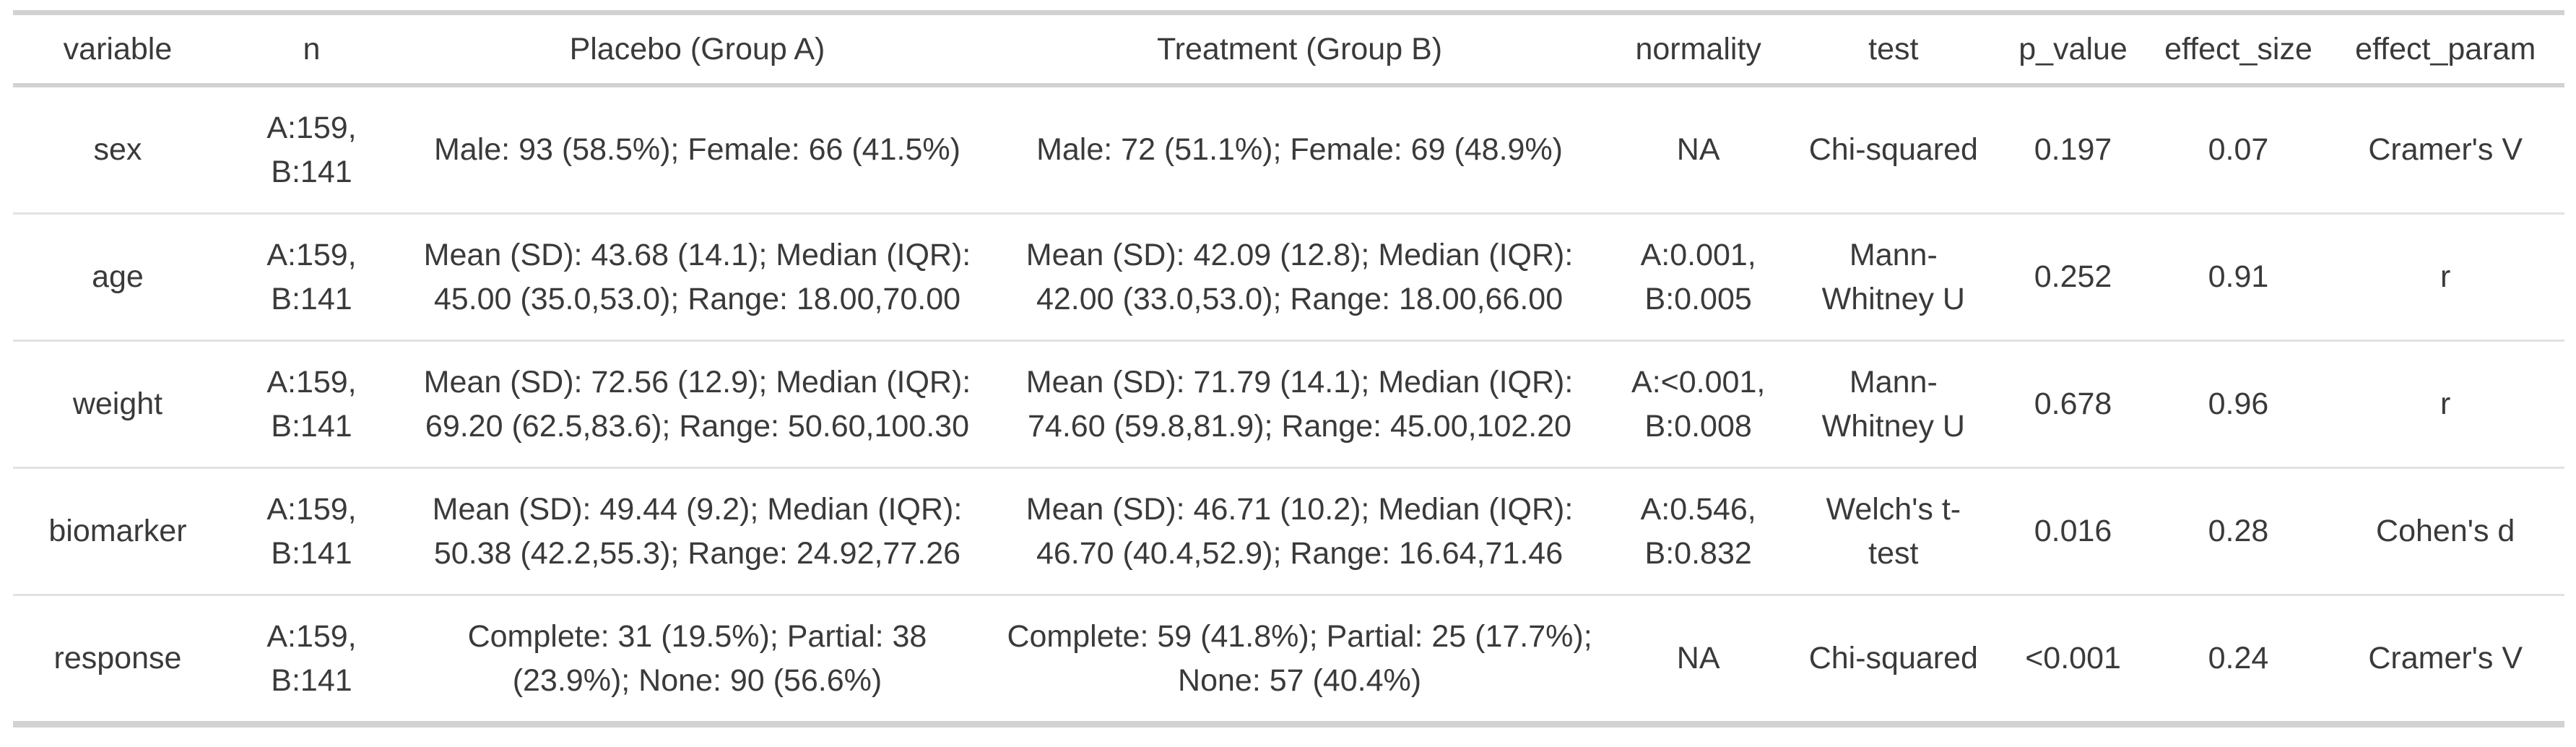 This screenshot has width=2576, height=747. Describe the element at coordinates (1893, 531) in the screenshot. I see `cell-biomarker-test: Welch's t-test` at that location.